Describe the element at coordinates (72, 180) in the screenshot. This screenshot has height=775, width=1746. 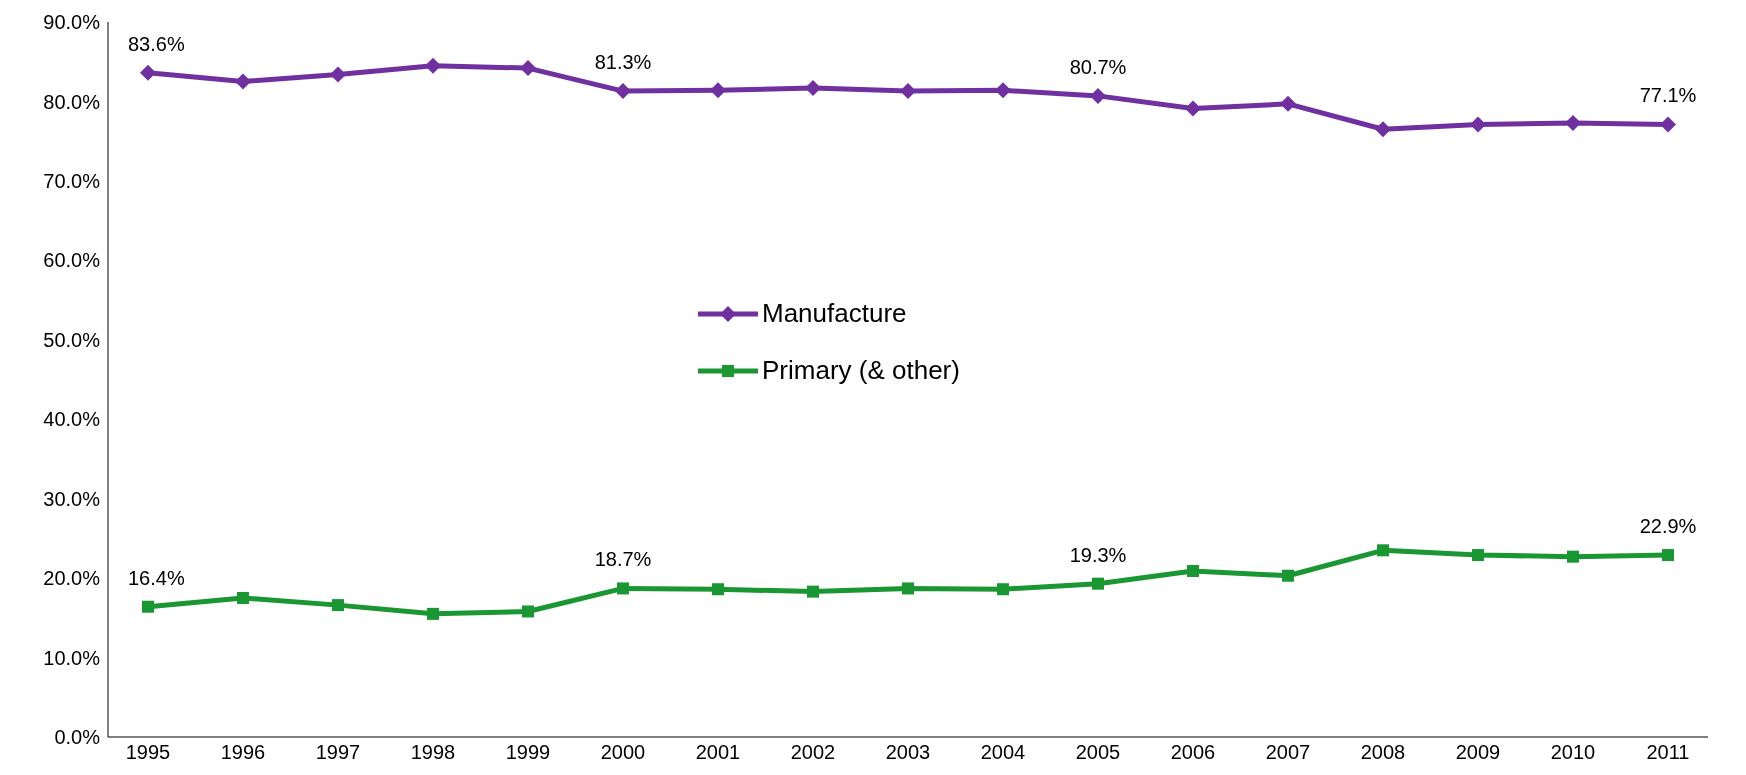
I see `y-tick-label: 70.0%` at that location.